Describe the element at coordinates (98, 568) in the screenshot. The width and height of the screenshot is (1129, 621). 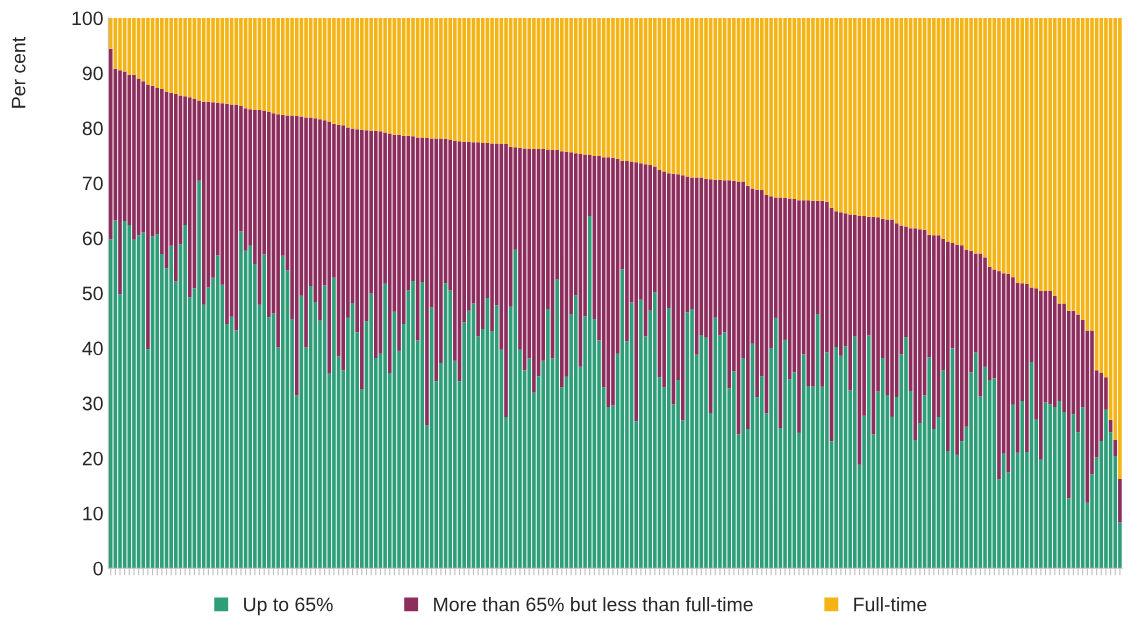
I see `y-tick-label: 0` at that location.